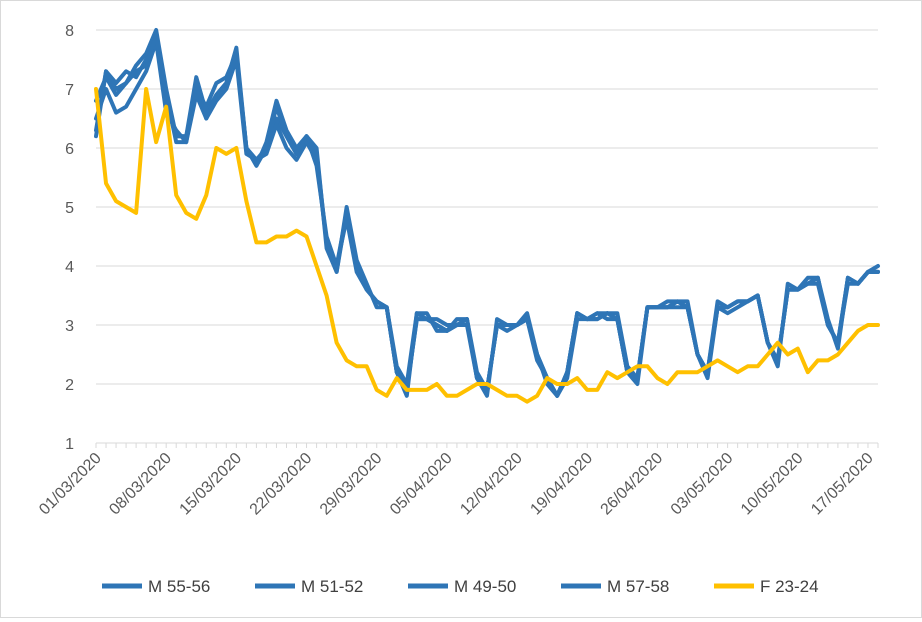  I want to click on legend: M 55-56 M 51-52 M 49-50 M 57-58 F 23-24, so click(460, 586).